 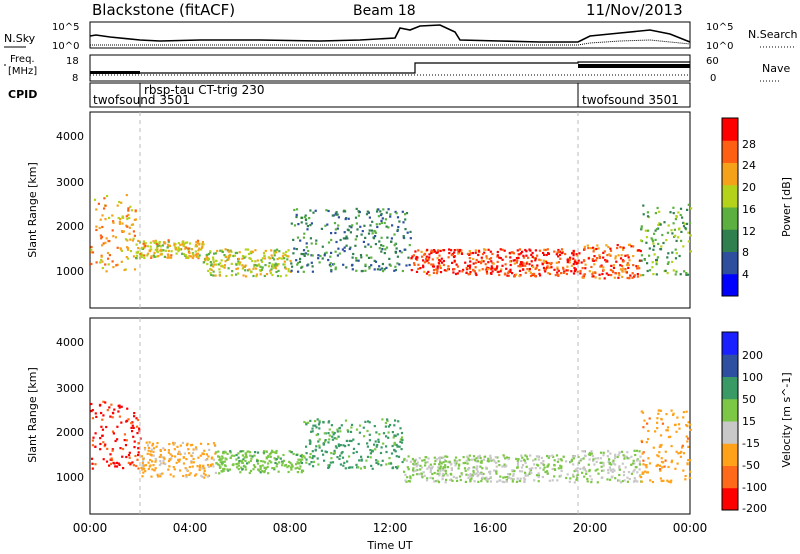 I want to click on velocity-colorbar-cell, so click(x=730, y=343).